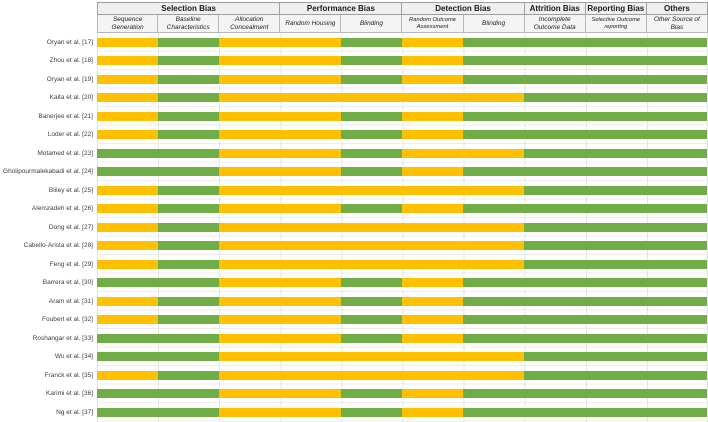  What do you see at coordinates (62, 338) in the screenshot?
I see `study-label: Roshangar et al. [33]` at bounding box center [62, 338].